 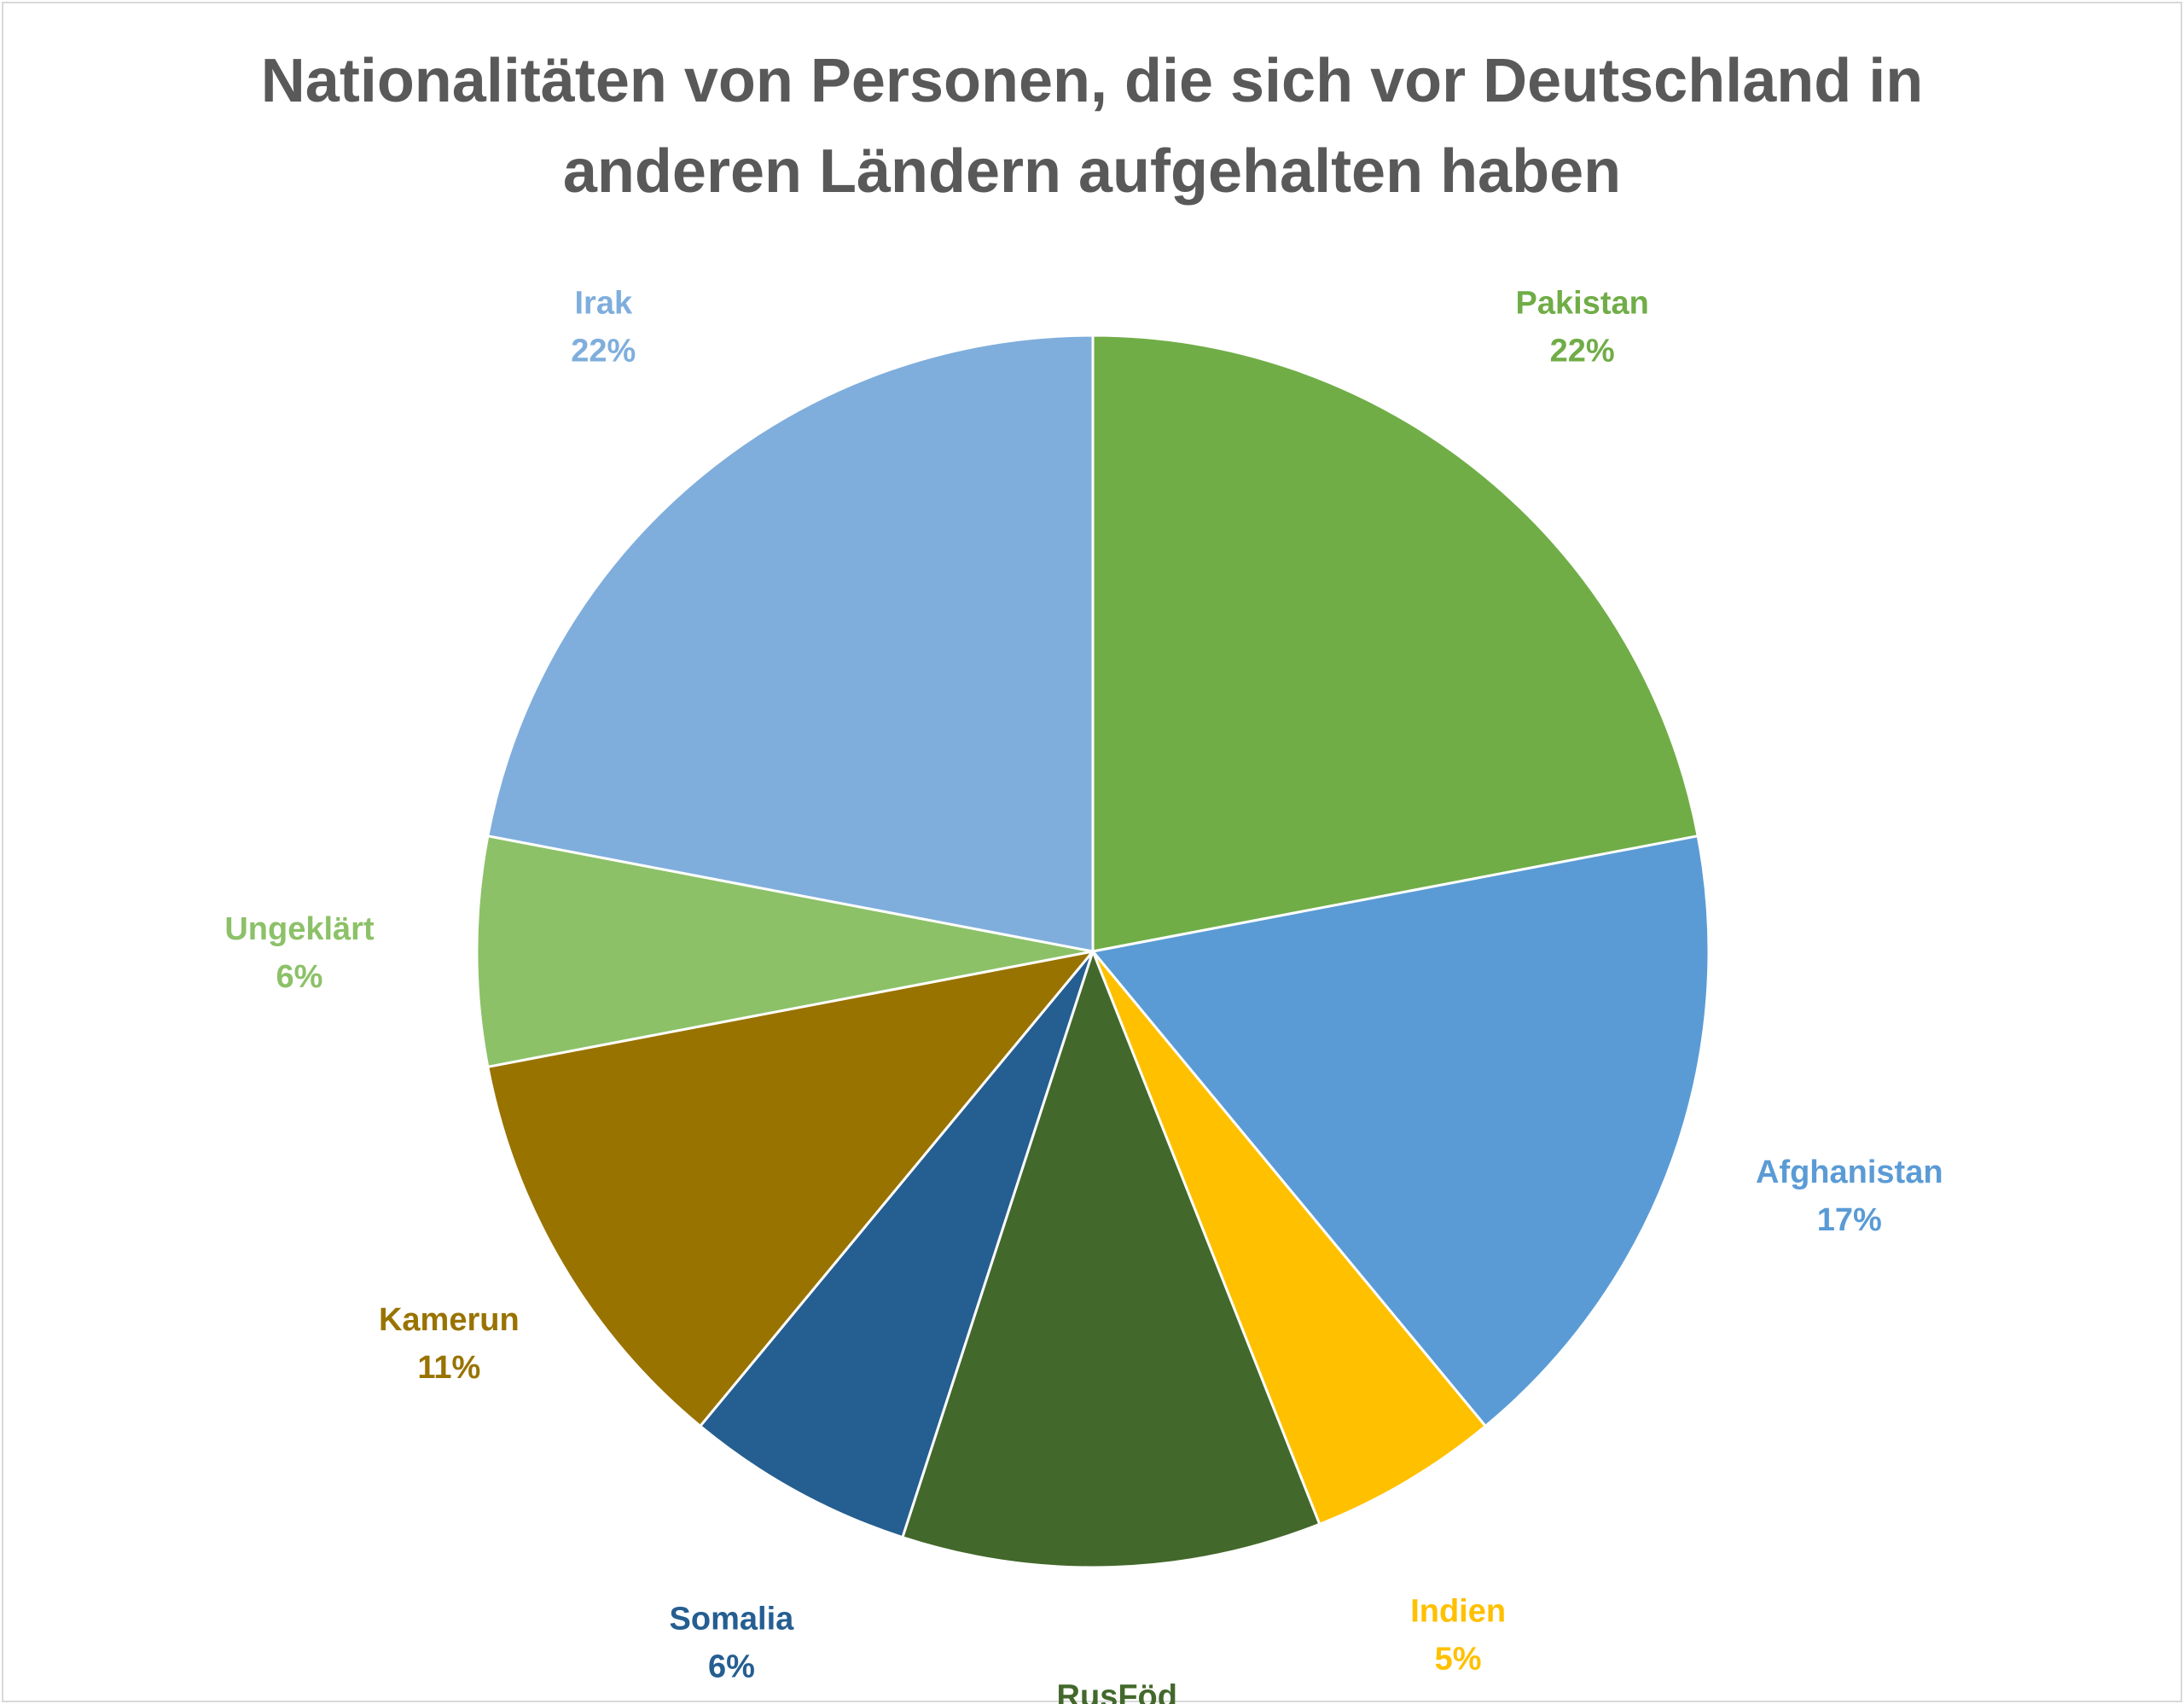 I want to click on pie-slice-afghanistan, so click(x=1400, y=1131).